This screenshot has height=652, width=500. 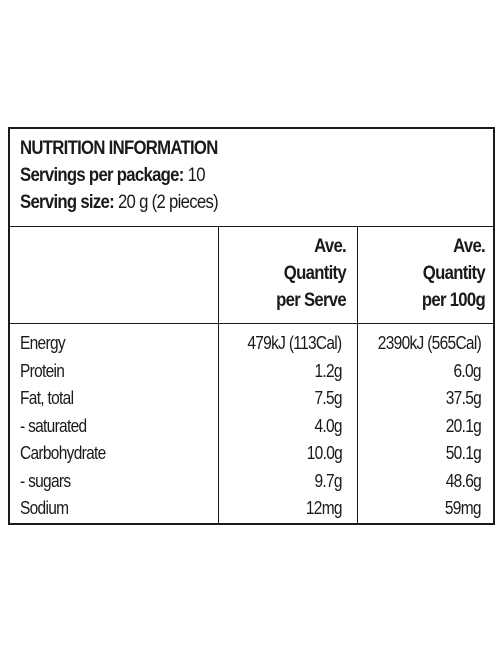 What do you see at coordinates (463, 480) in the screenshot?
I see `per-100g-value: 48.6g` at bounding box center [463, 480].